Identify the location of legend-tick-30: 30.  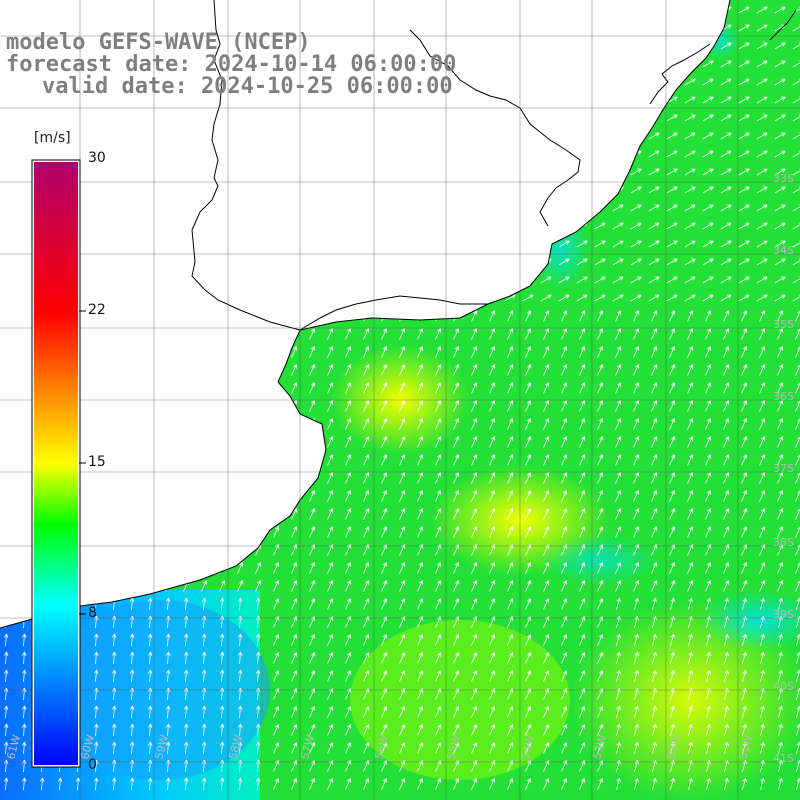
(97, 158).